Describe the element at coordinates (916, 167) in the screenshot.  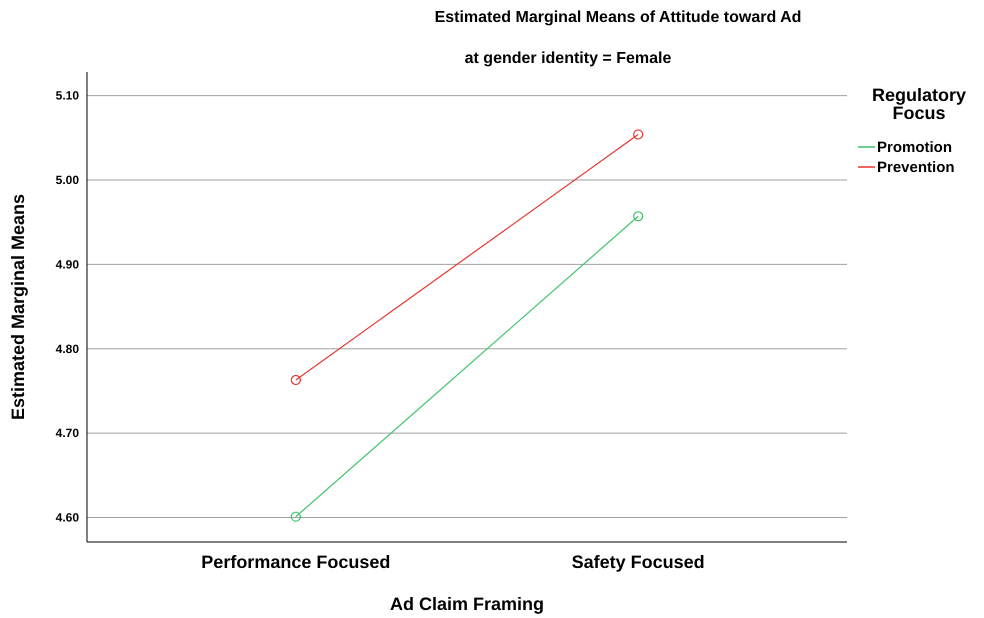
I see `legend-label: Prevention` at that location.